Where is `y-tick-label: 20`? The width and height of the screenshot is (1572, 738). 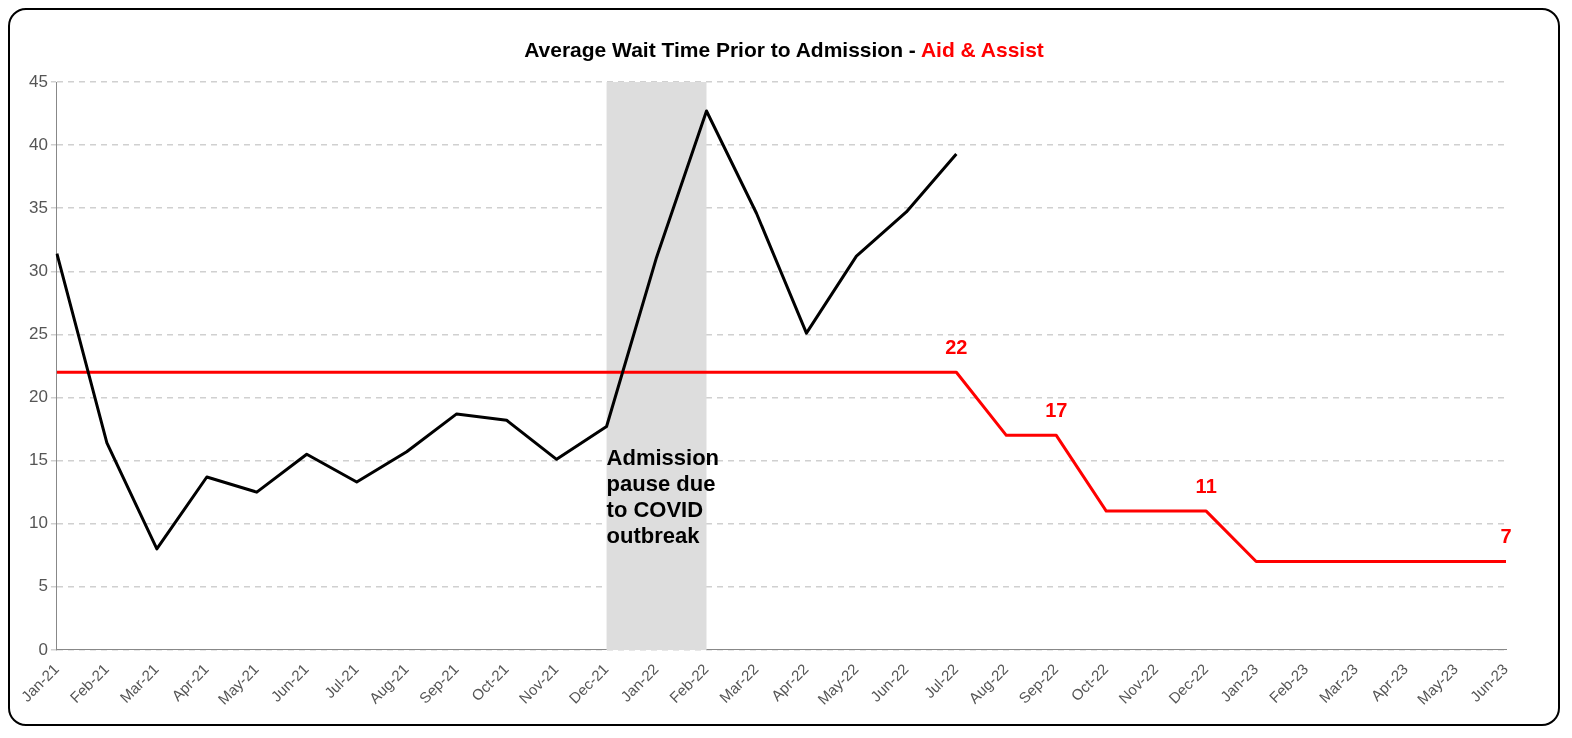 y-tick-label: 20 is located at coordinates (38, 397).